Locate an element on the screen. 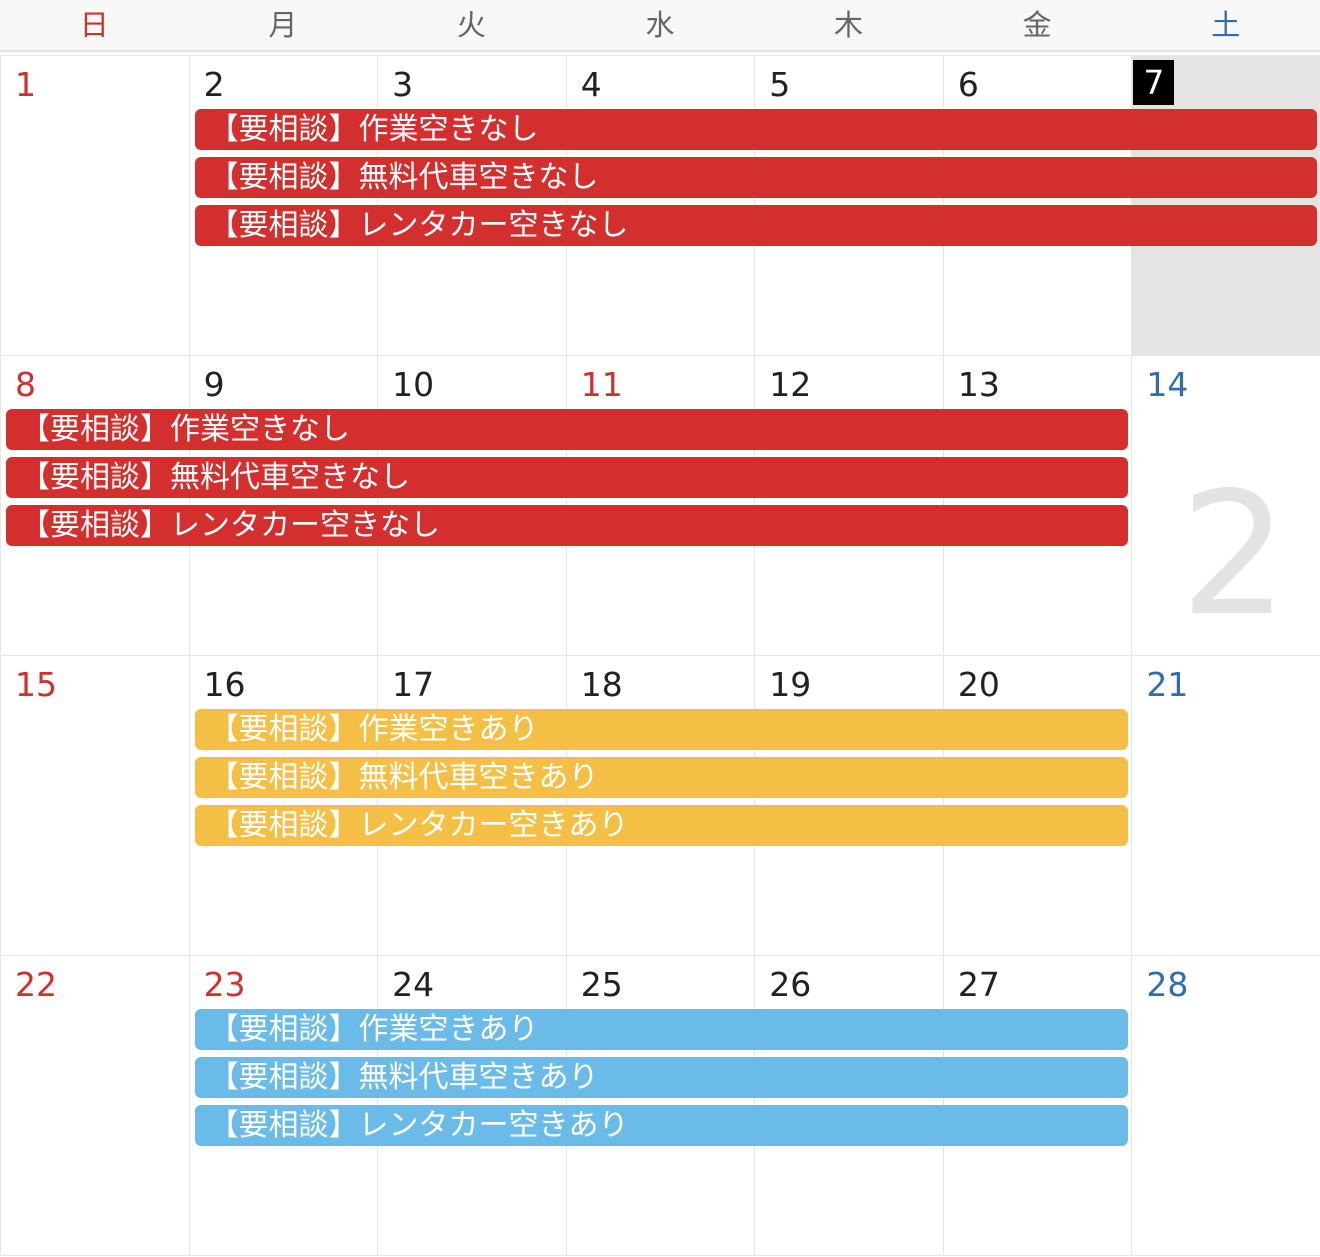 The width and height of the screenshot is (1320, 1257). day-number: 16 is located at coordinates (224, 684).